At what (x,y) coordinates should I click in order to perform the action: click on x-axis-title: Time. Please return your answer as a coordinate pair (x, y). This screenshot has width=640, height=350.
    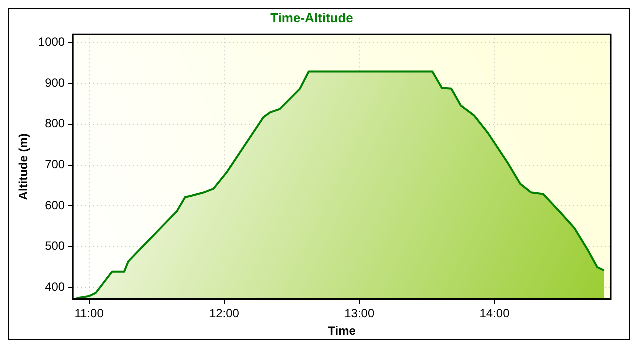
    Looking at the image, I should click on (342, 331).